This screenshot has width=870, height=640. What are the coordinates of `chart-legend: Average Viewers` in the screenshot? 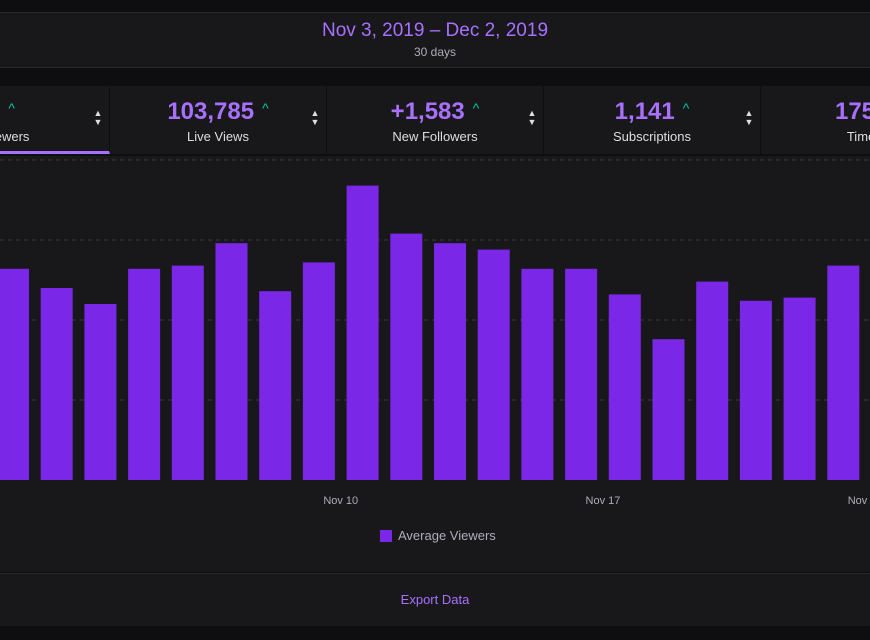 It's located at (438, 535).